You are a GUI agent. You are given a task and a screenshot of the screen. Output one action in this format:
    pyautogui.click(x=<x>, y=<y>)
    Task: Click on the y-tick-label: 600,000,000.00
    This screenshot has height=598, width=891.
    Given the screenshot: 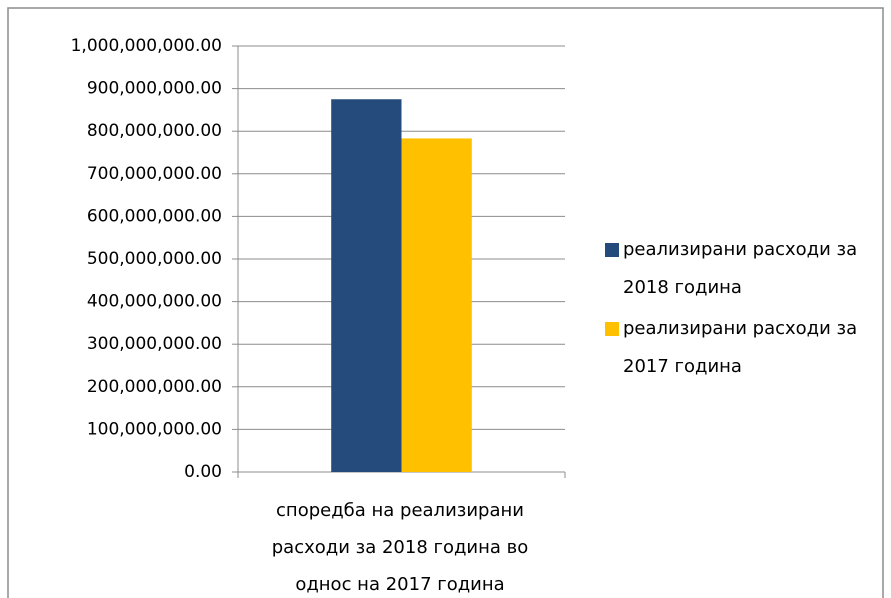 What is the action you would take?
    pyautogui.click(x=154, y=216)
    